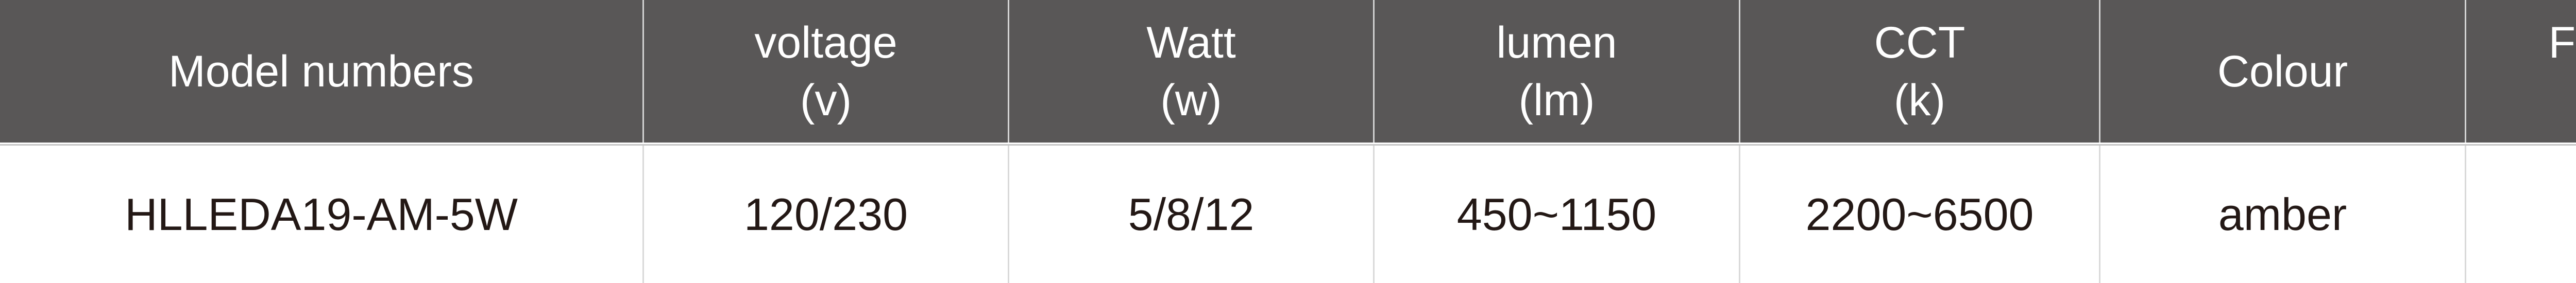 Image resolution: width=2576 pixels, height=283 pixels. Describe the element at coordinates (826, 71) in the screenshot. I see `header-cell-voltage: voltage (v)` at that location.